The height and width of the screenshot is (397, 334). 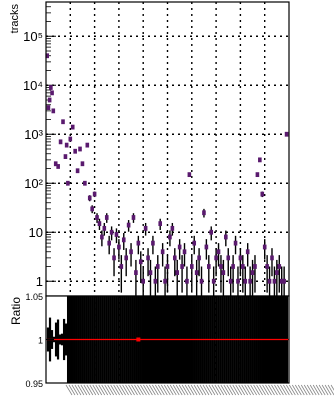 I want to click on y-axis-label: tracks, so click(x=15, y=19).